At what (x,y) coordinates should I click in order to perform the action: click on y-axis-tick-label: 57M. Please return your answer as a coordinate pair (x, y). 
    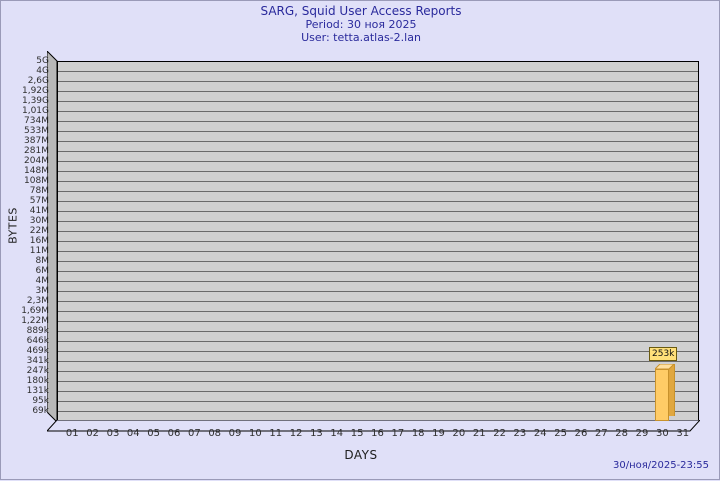
    Looking at the image, I should click on (39, 201).